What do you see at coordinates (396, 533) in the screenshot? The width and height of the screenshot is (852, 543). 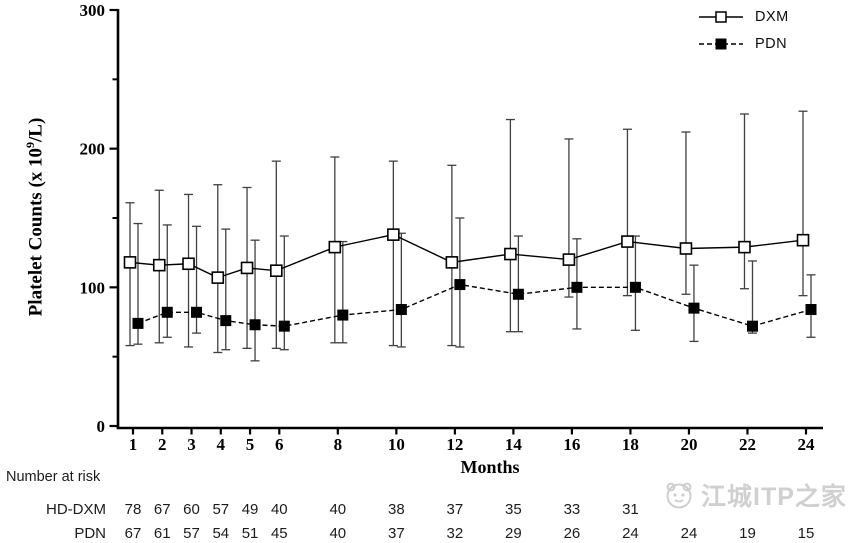 I see `risk-value-pdn: 37` at bounding box center [396, 533].